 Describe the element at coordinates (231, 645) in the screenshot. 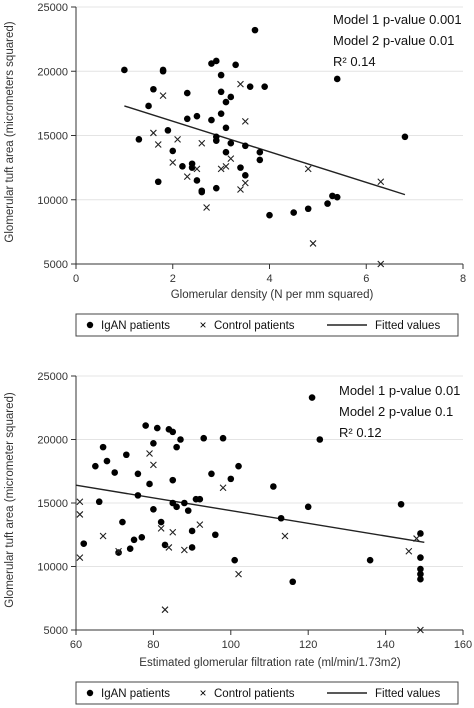

I see `bottom-x-tick-label: 100` at that location.